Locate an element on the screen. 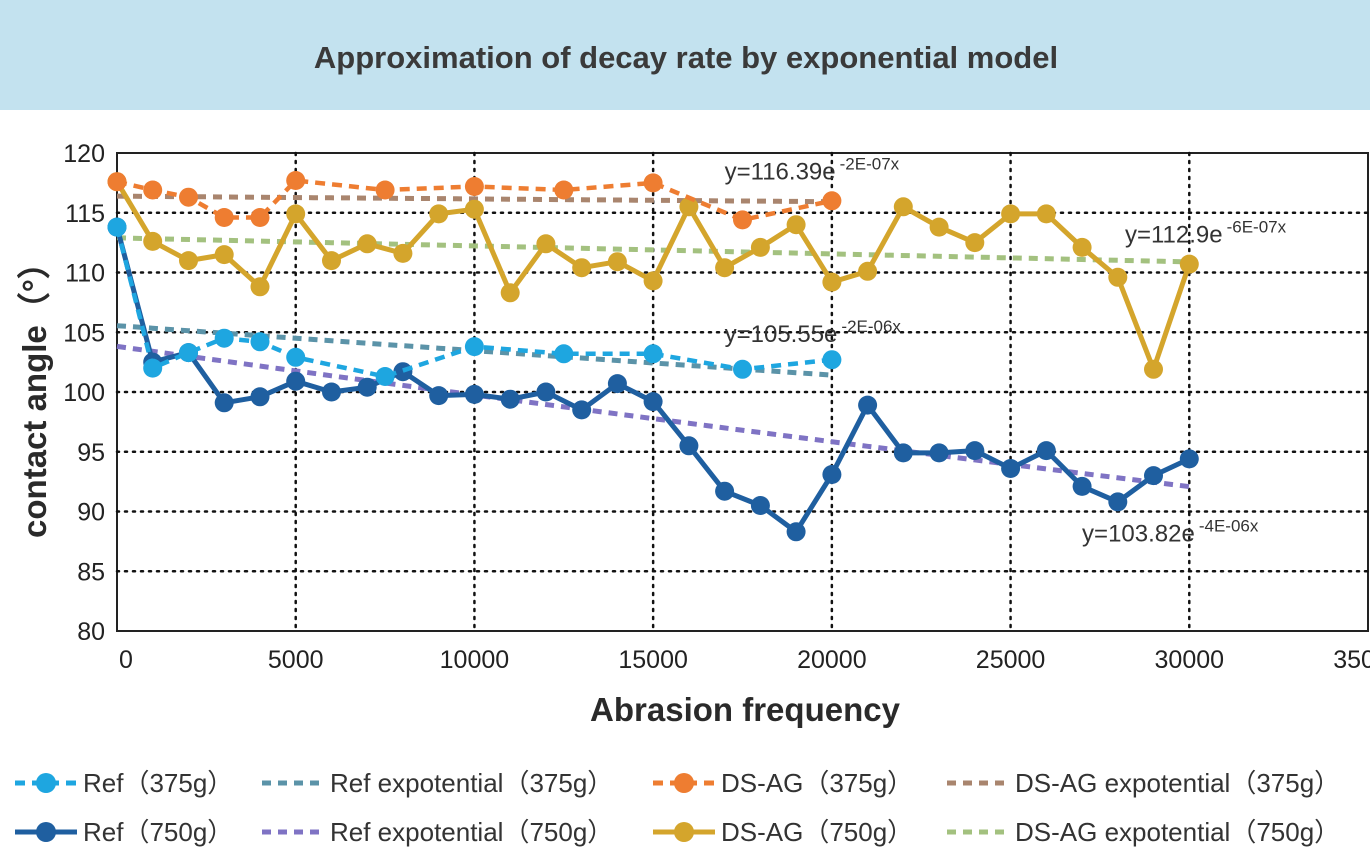  y-tick-label: 105 is located at coordinates (84, 333).